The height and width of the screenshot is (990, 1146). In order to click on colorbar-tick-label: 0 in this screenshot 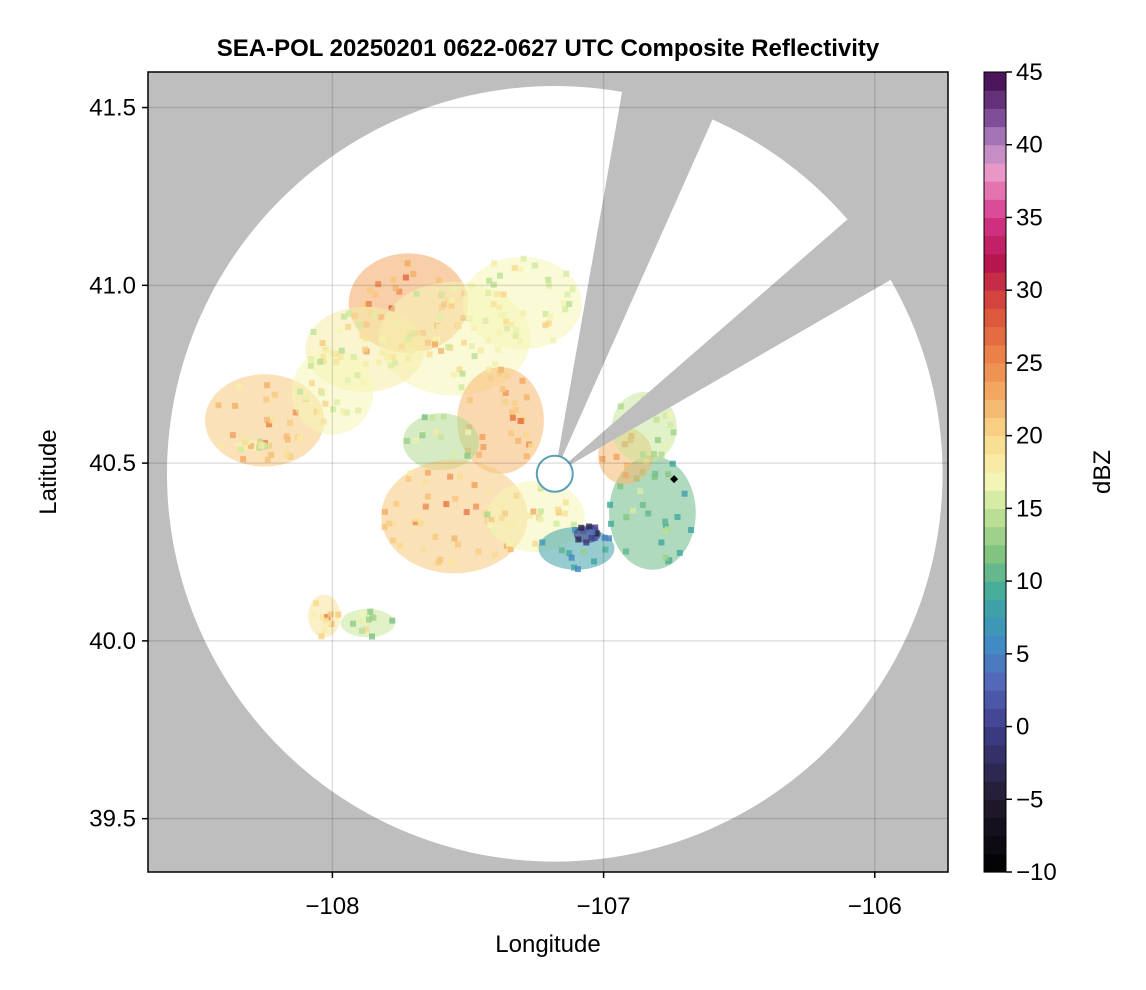, I will do `click(1022, 727)`.